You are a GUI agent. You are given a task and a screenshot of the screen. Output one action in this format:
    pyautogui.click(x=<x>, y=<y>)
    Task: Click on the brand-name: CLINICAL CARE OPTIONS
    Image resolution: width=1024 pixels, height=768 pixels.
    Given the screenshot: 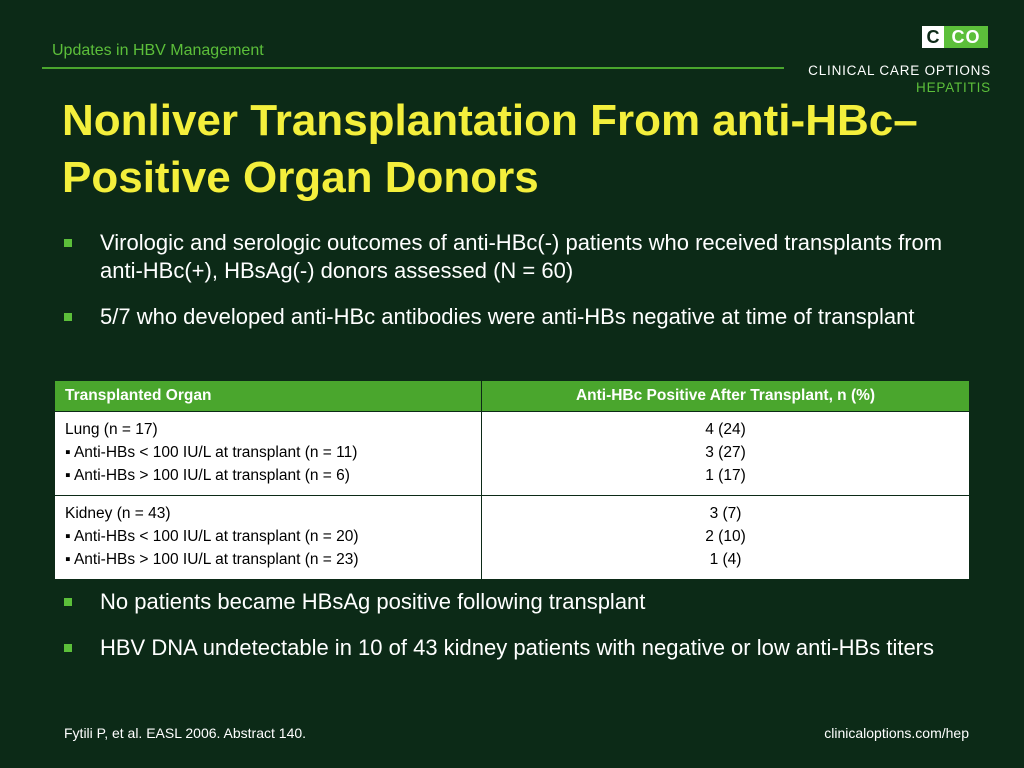 What is the action you would take?
    pyautogui.click(x=899, y=70)
    